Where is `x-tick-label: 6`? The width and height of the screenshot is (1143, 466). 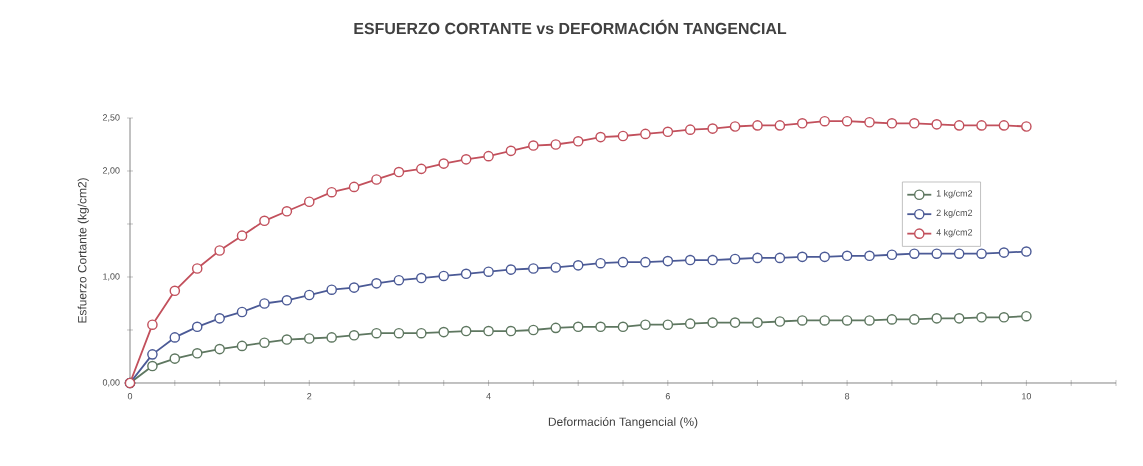
x-tick-label: 6 is located at coordinates (667, 396).